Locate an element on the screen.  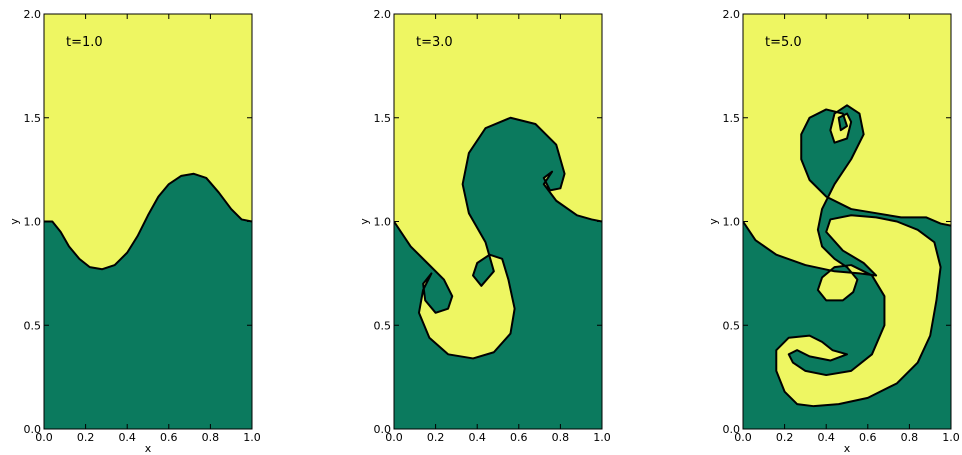
time-annotation: t=3.0 is located at coordinates (434, 42).